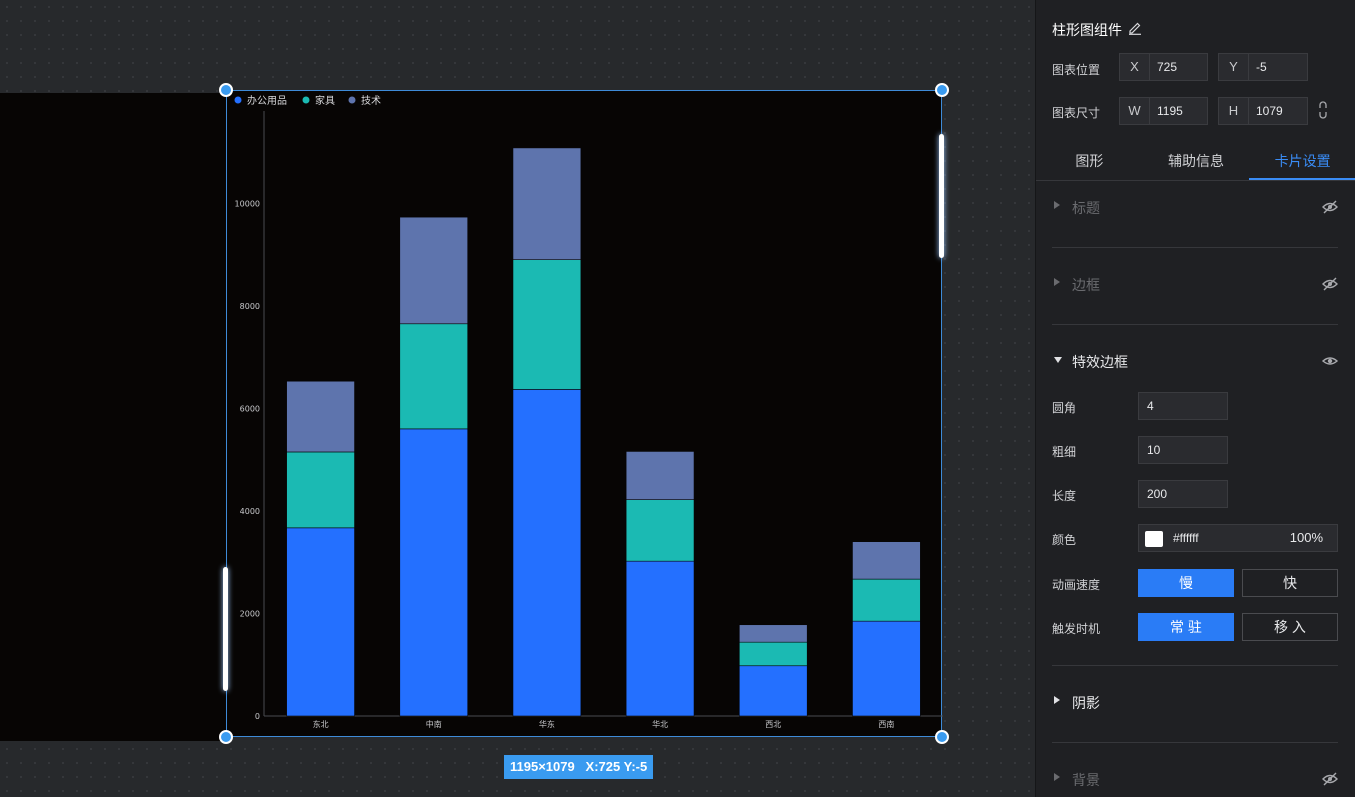 The width and height of the screenshot is (1355, 797). Describe the element at coordinates (1135, 111) in the screenshot. I see `w-key: W` at that location.